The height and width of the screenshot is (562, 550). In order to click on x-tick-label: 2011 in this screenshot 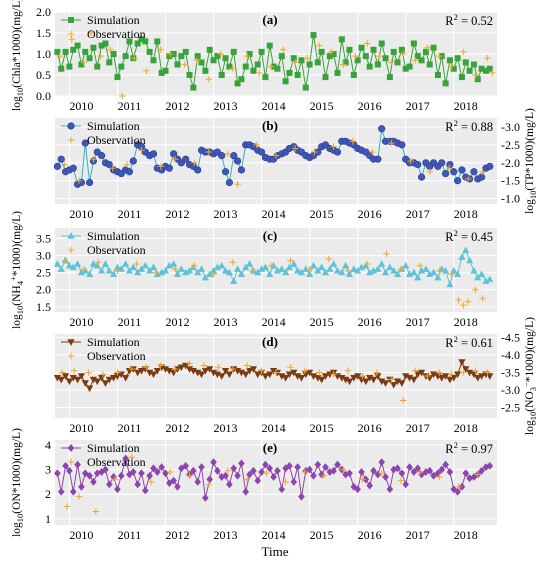, I will do `click(130, 428)`.